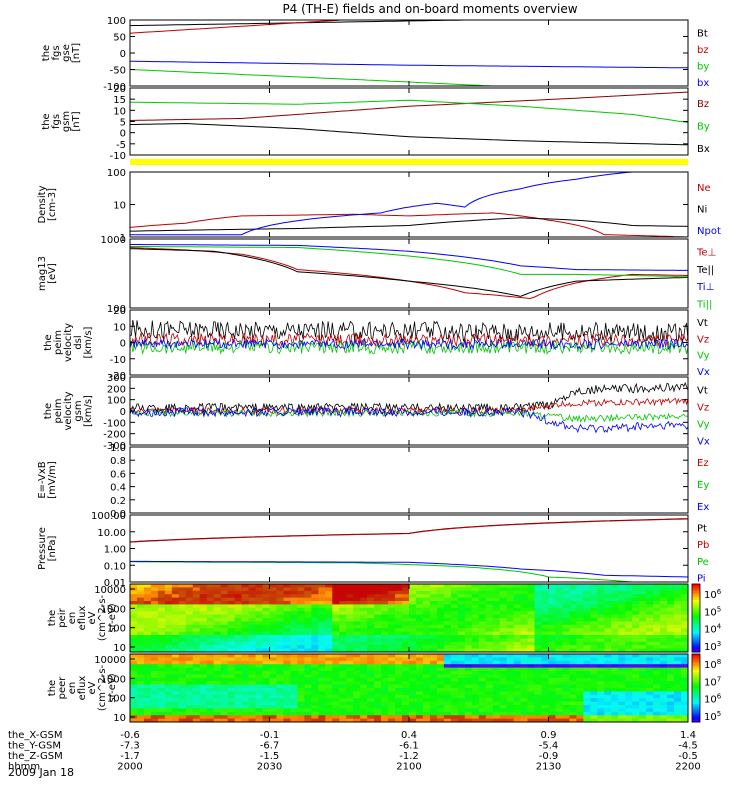  I want to click on colorbar-cell, so click(696, 716).